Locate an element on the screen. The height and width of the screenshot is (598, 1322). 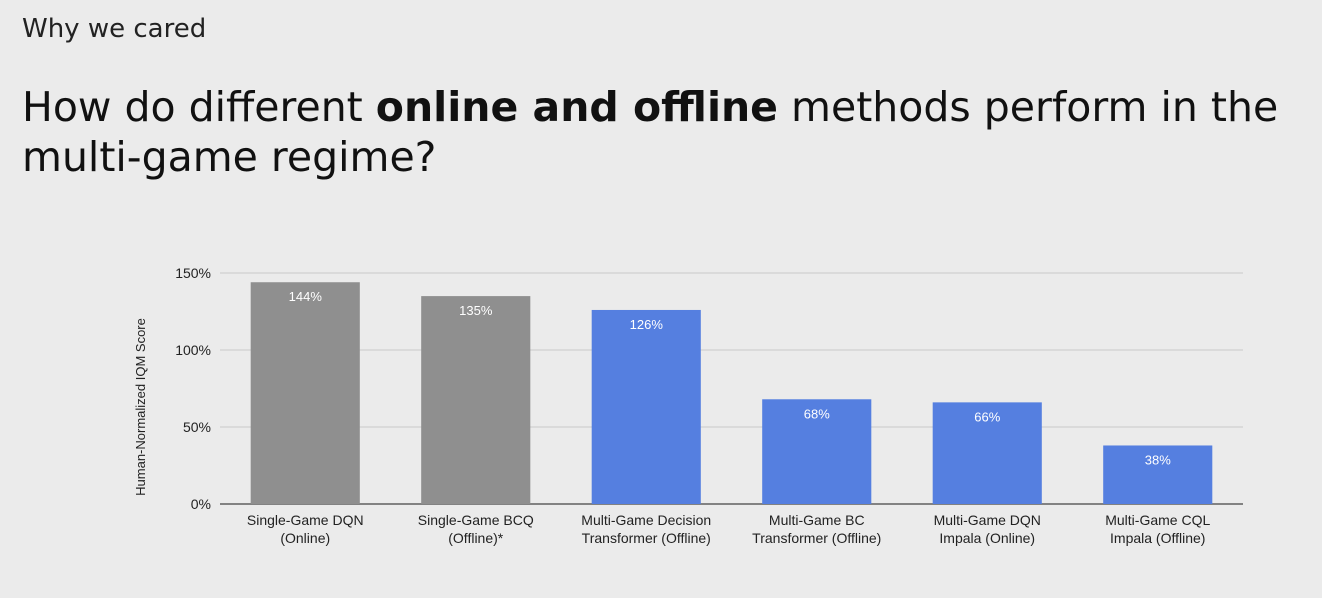
section-label: Why we cared is located at coordinates (114, 29).